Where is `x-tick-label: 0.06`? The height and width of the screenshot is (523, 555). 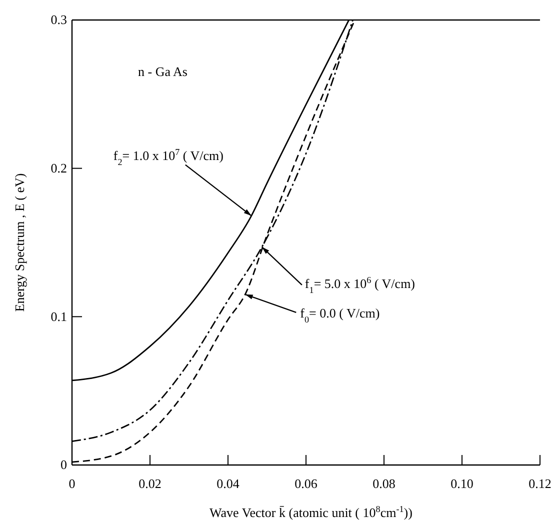 x-tick-label: 0.06 is located at coordinates (306, 484).